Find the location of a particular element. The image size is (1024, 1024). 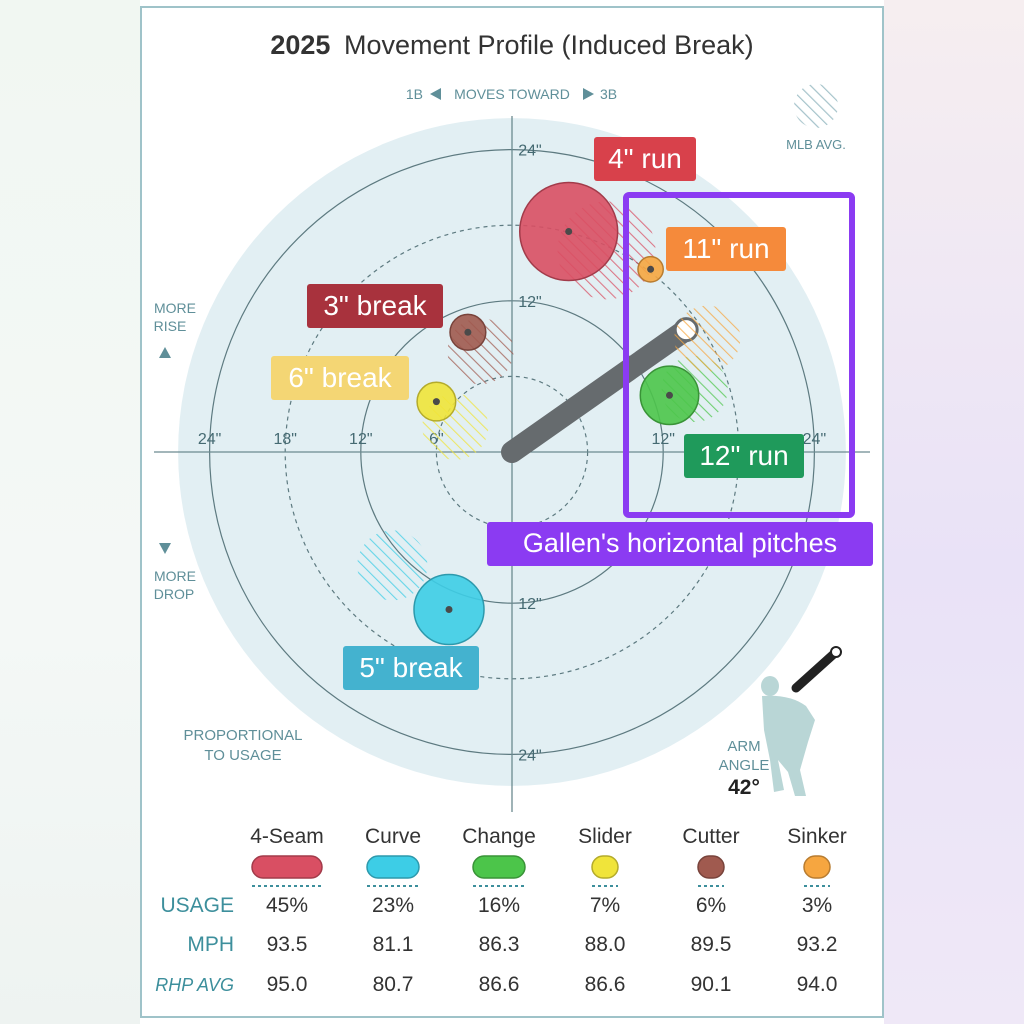

callout-4-seam: 4" run is located at coordinates (645, 158).